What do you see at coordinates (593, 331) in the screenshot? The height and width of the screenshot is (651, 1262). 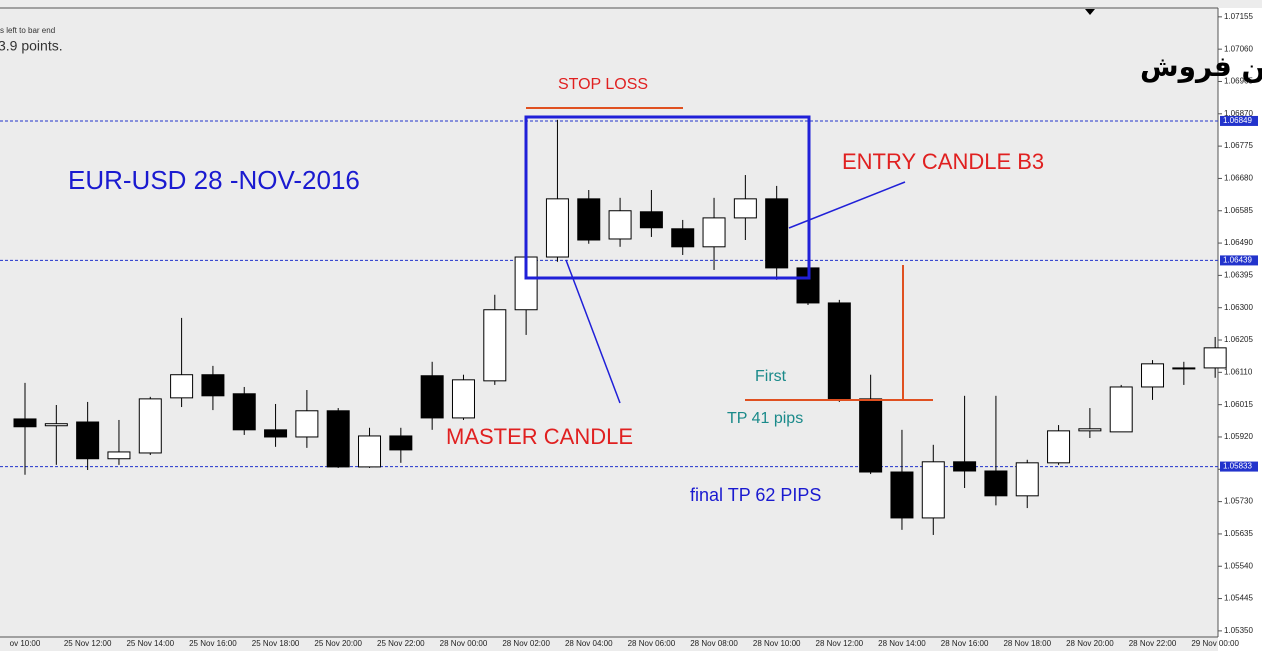 I see `master-pointer` at bounding box center [593, 331].